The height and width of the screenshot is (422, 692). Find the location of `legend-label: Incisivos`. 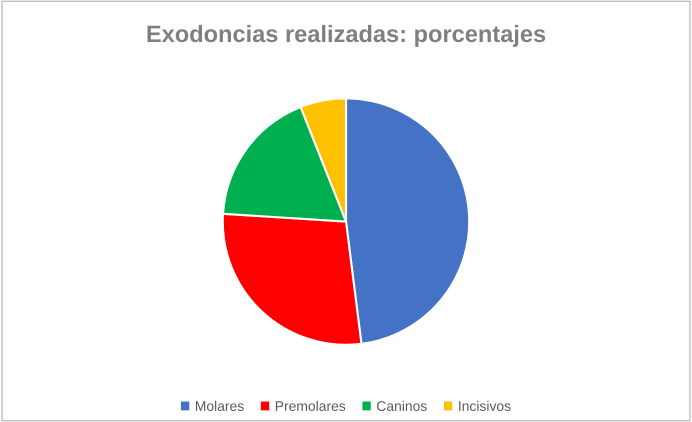

legend-label: Incisivos is located at coordinates (485, 405).